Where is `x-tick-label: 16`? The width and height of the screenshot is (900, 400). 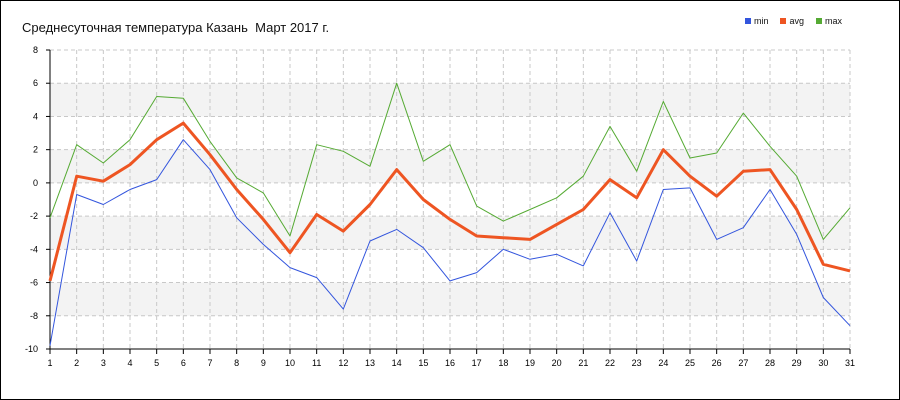 x-tick-label: 16 is located at coordinates (450, 363).